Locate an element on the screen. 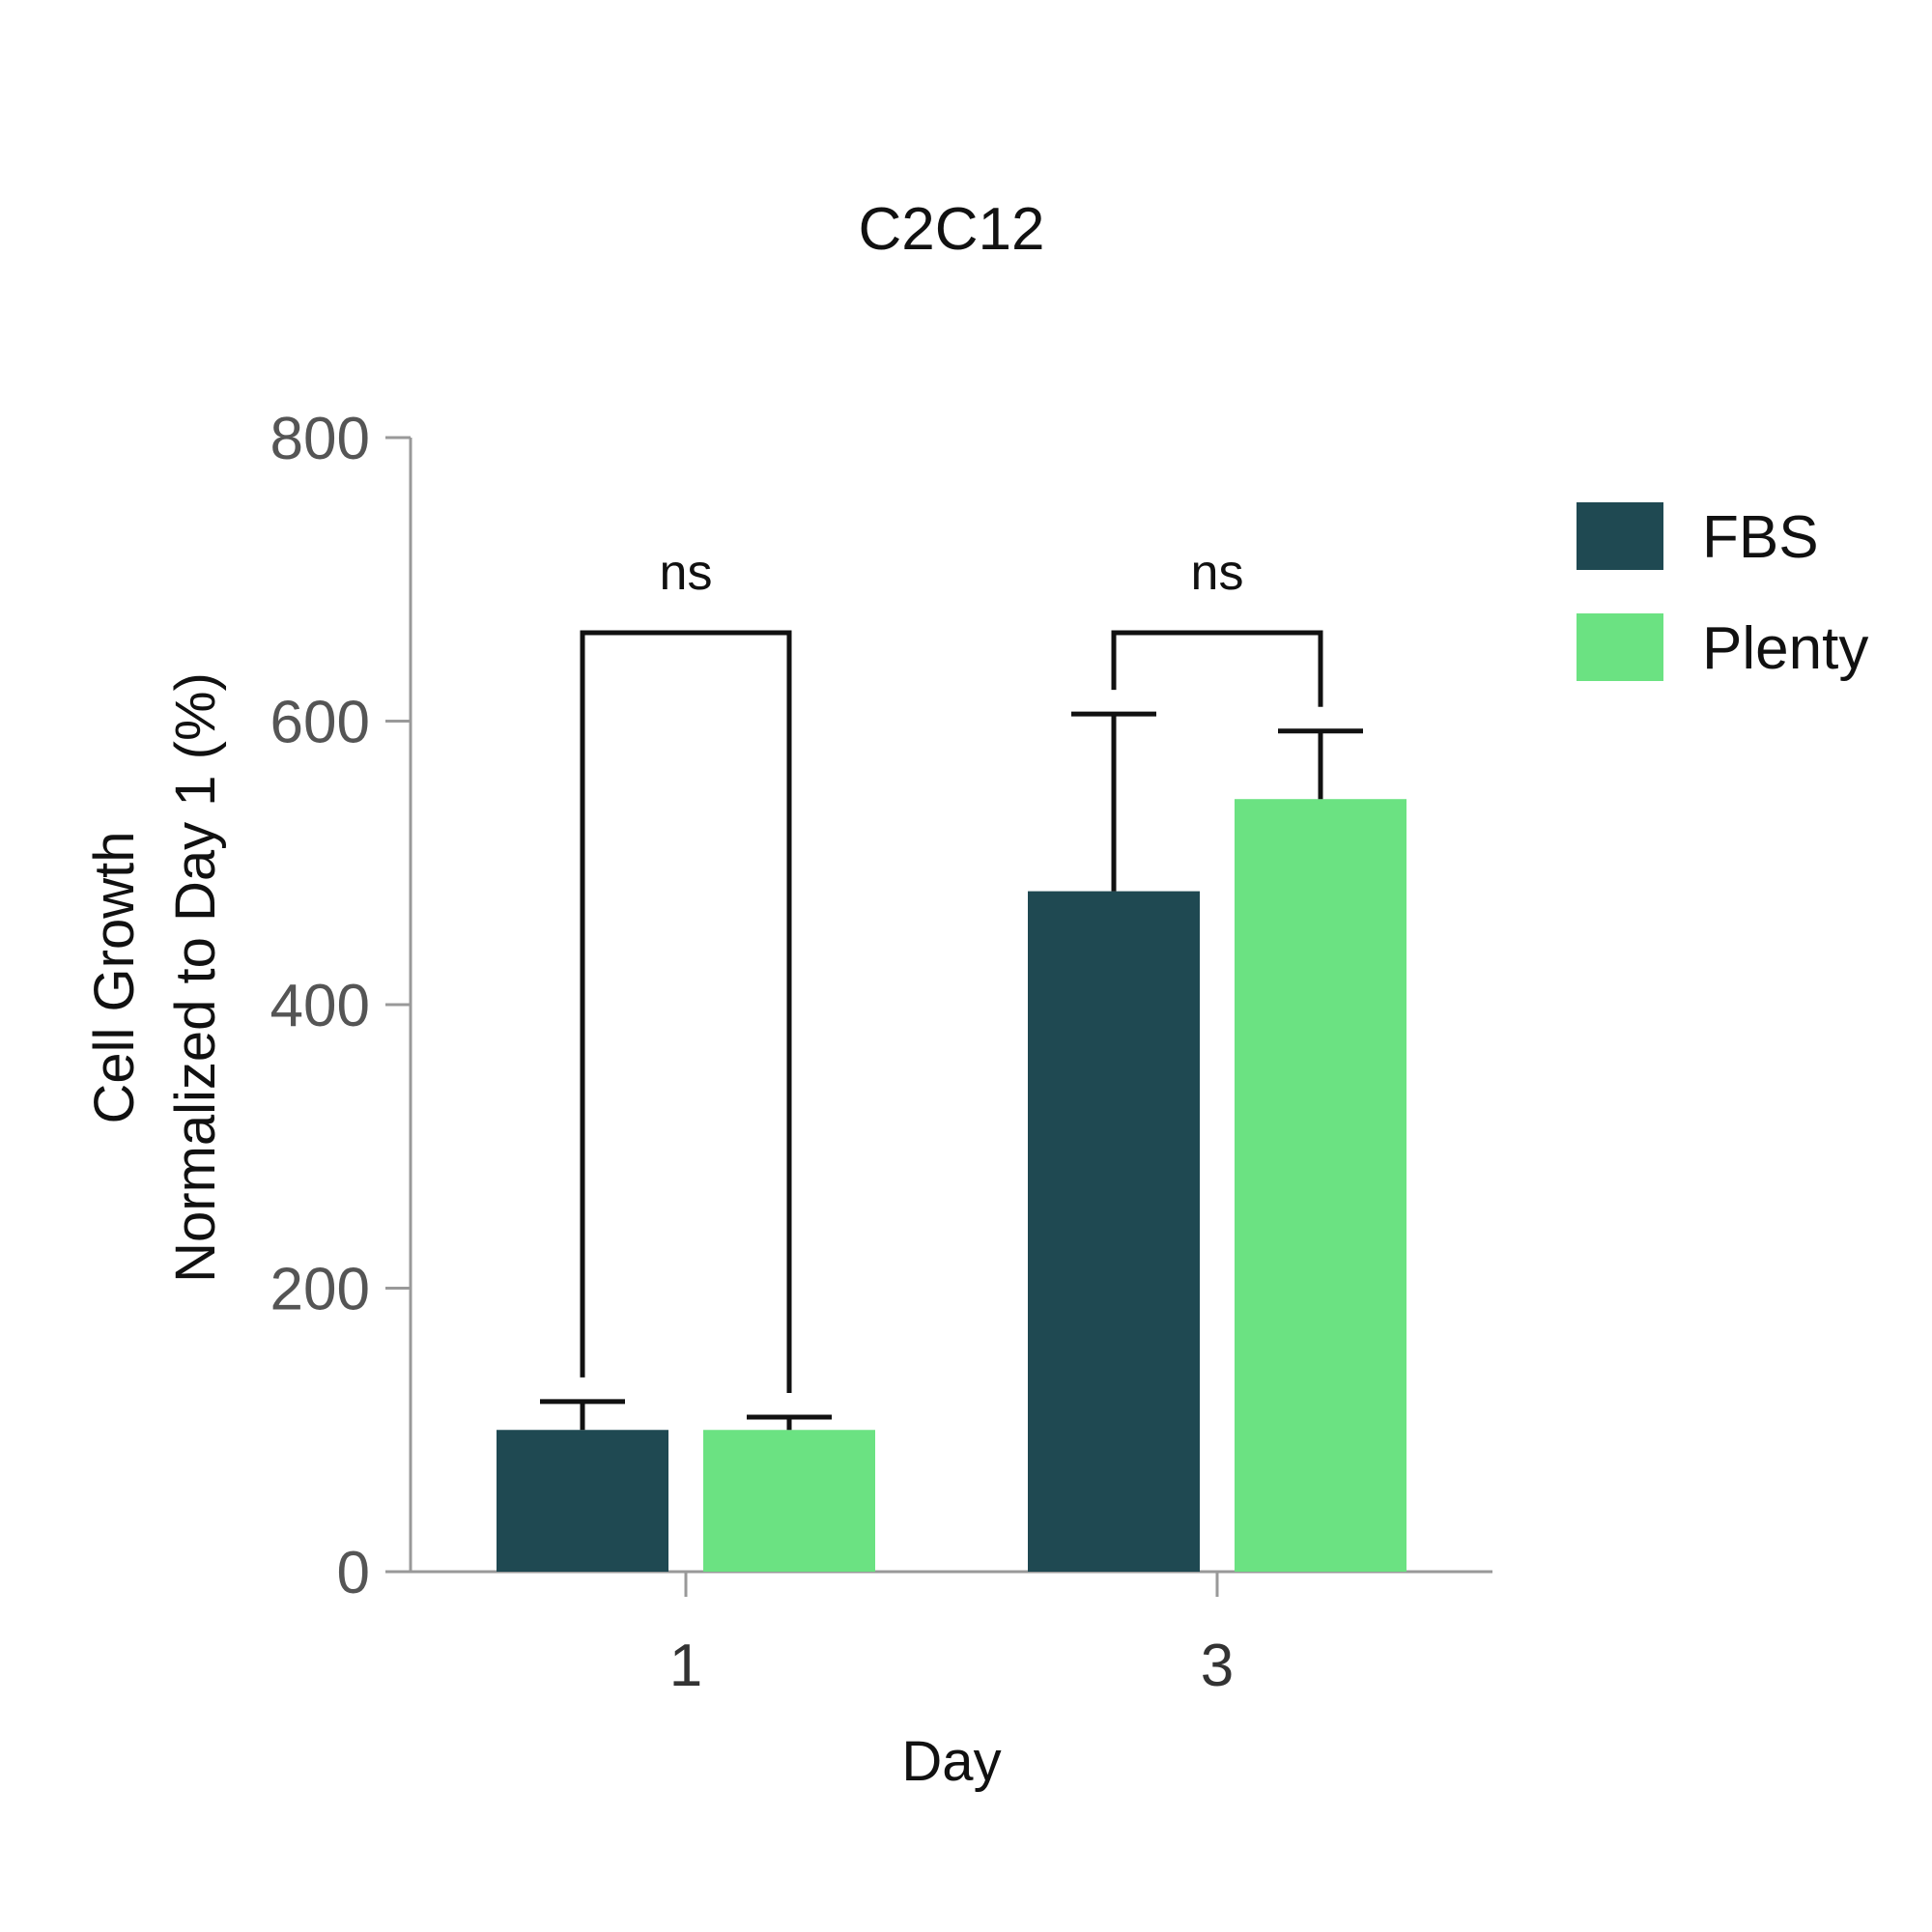 This screenshot has height=1932, width=1932. legend-swatch-fbs is located at coordinates (1620, 536).